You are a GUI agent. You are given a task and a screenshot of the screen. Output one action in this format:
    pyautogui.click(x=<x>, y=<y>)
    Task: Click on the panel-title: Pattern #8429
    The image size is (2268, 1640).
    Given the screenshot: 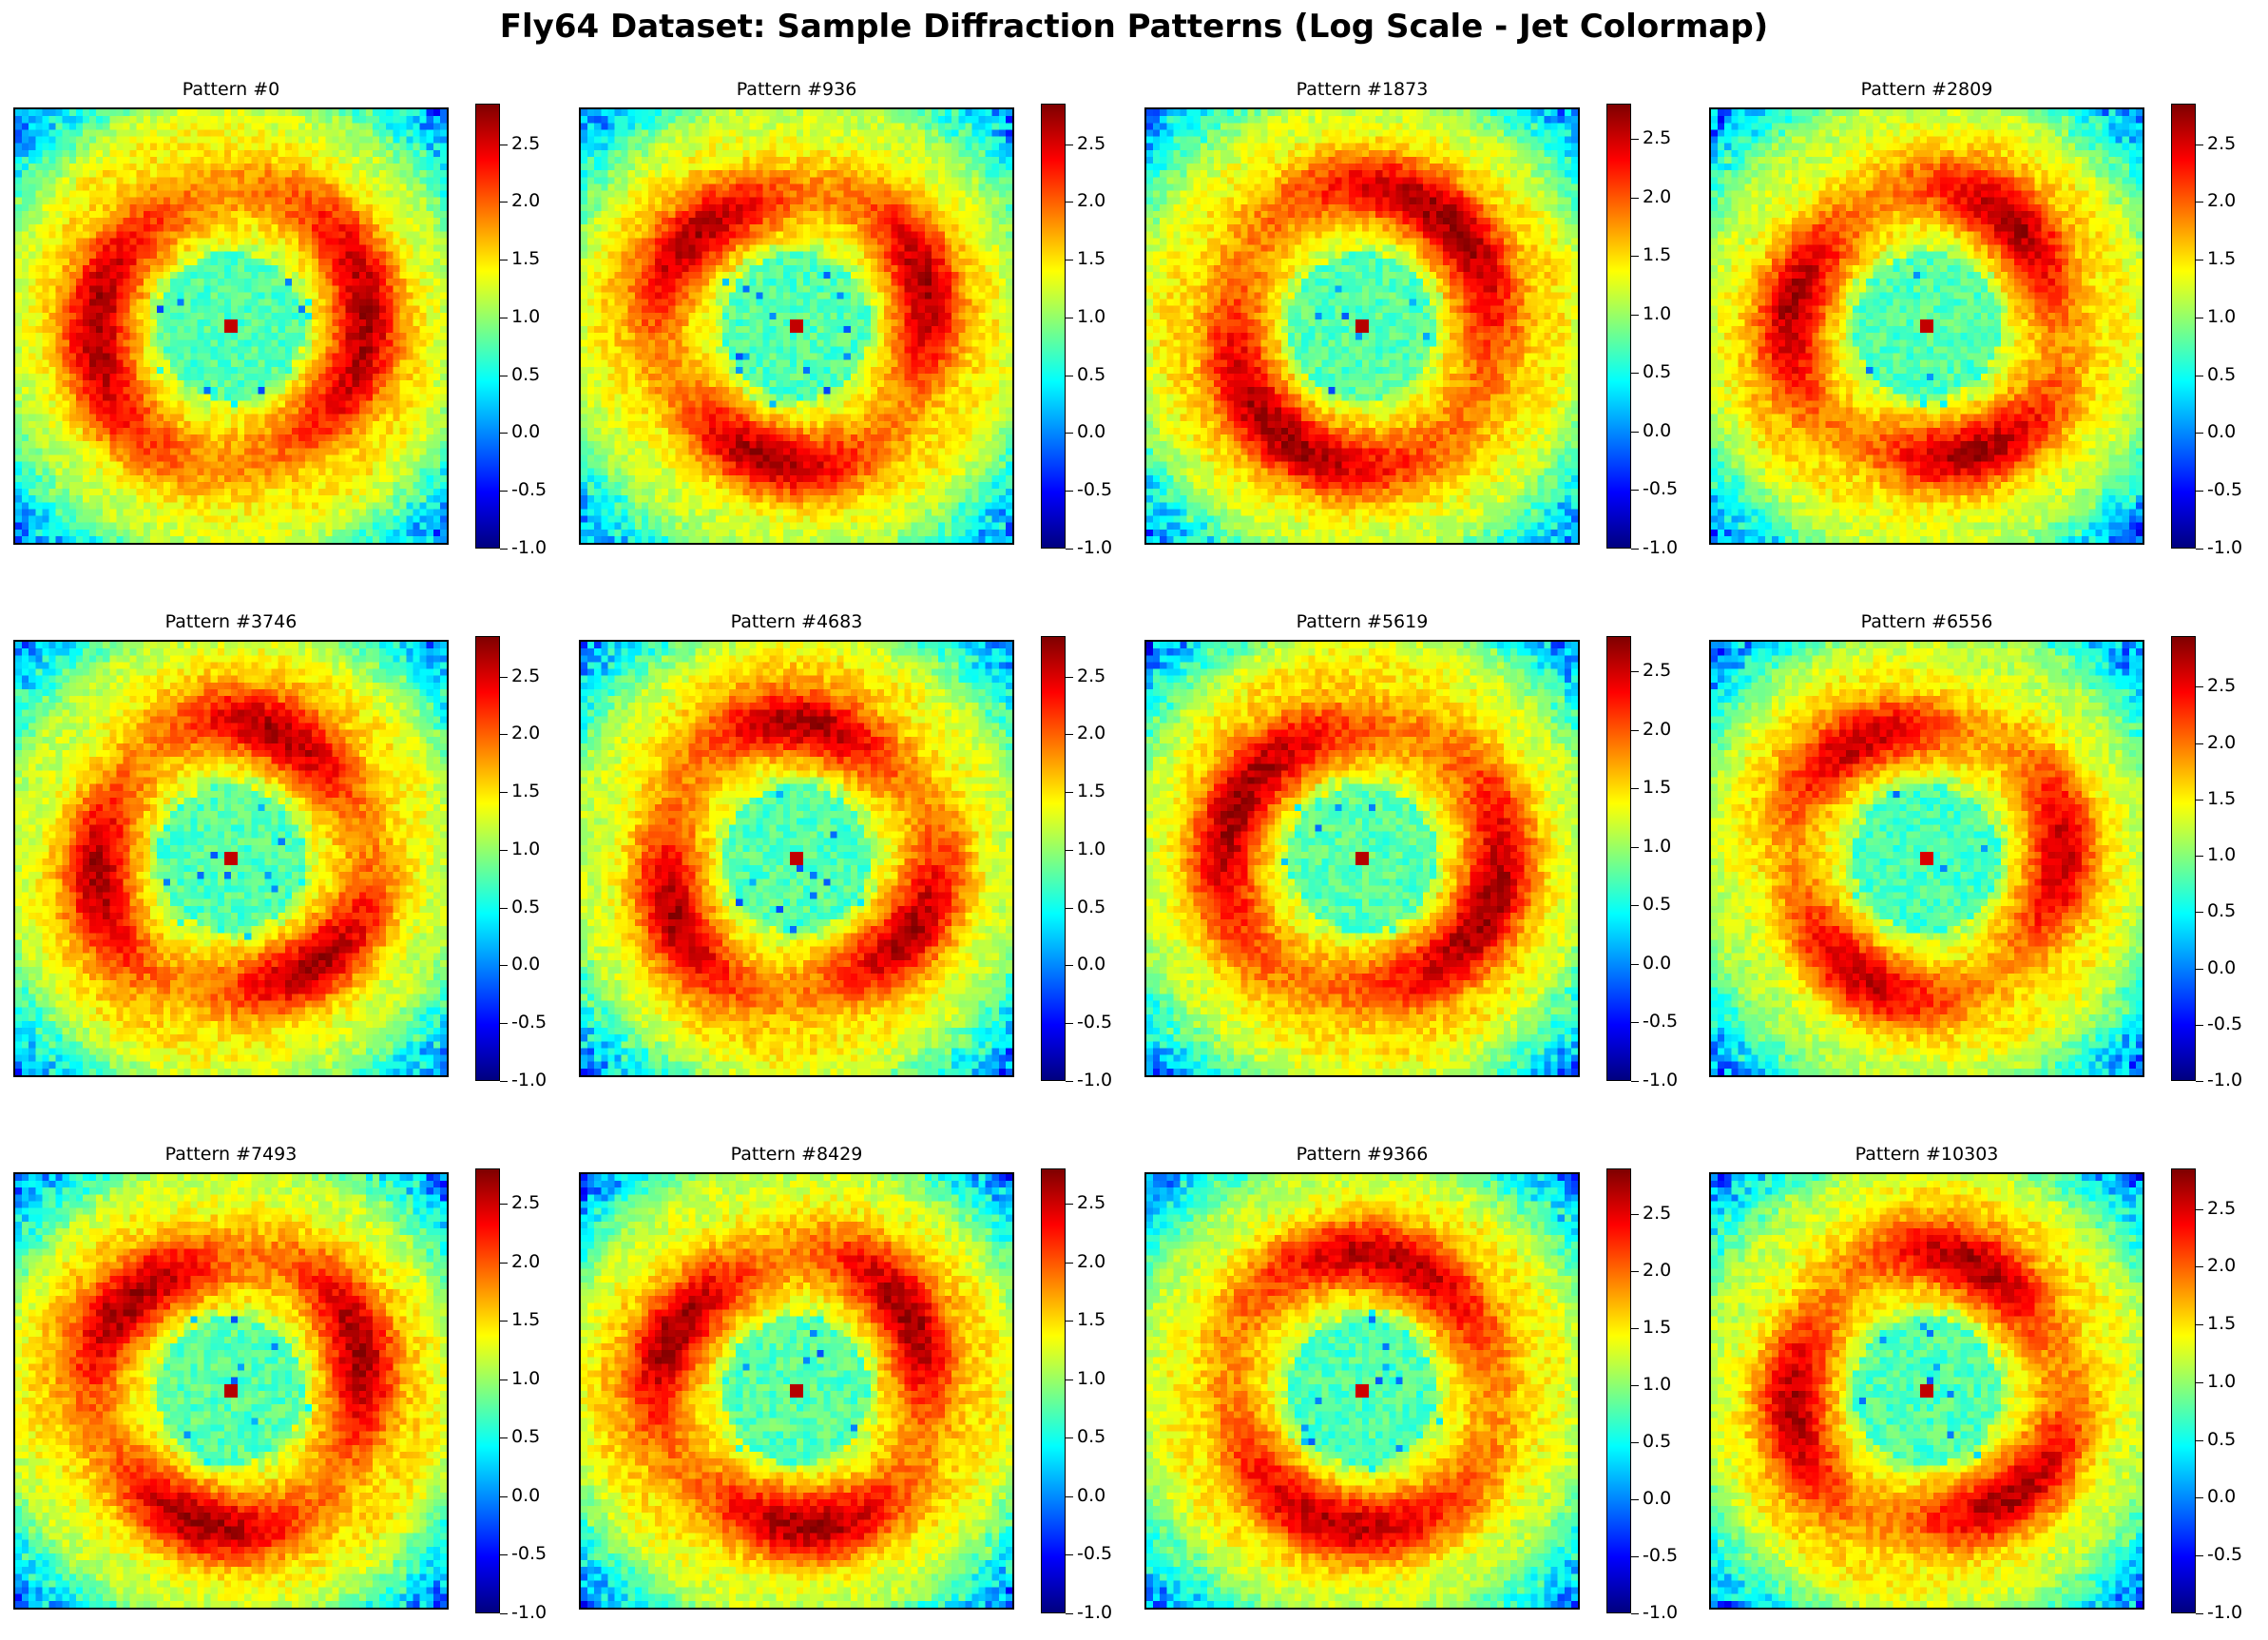 What is the action you would take?
    pyautogui.click(x=796, y=1154)
    